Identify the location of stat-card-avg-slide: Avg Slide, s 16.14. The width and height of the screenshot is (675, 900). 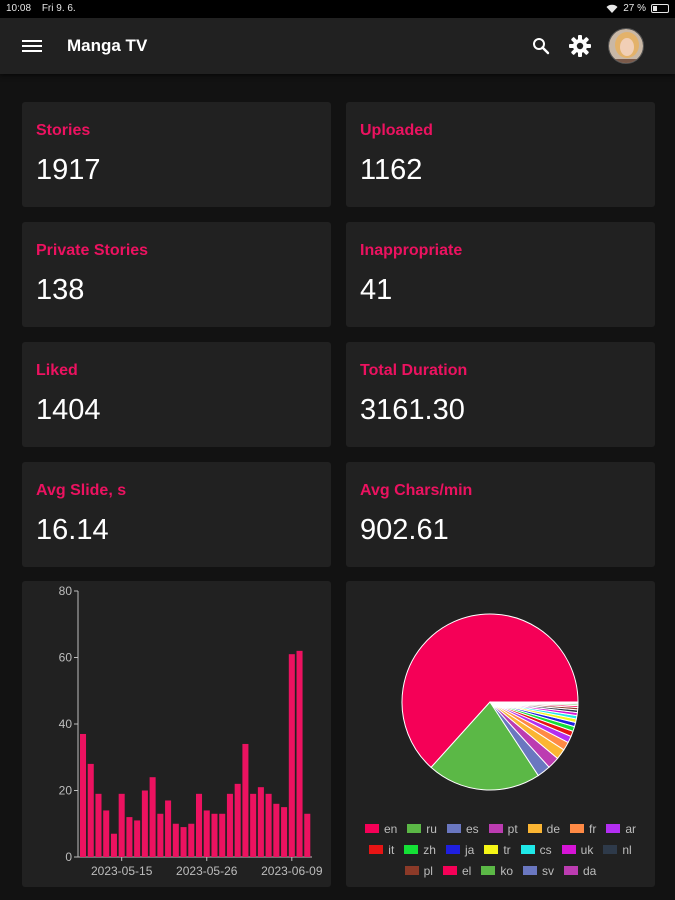
(176, 514).